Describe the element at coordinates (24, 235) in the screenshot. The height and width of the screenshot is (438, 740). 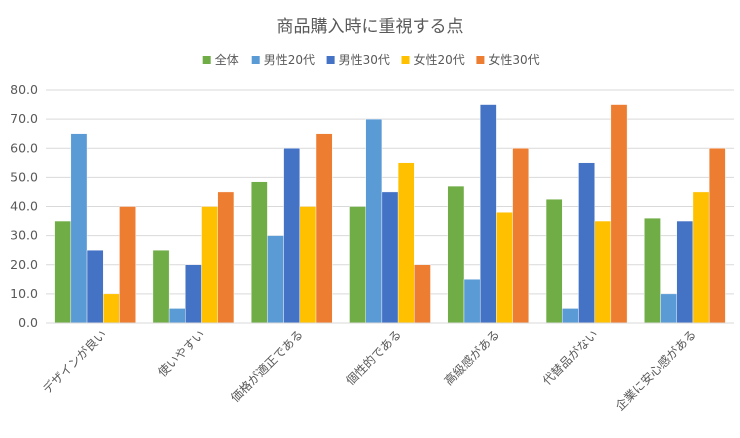
I see `y-tick-label: 30.0` at that location.